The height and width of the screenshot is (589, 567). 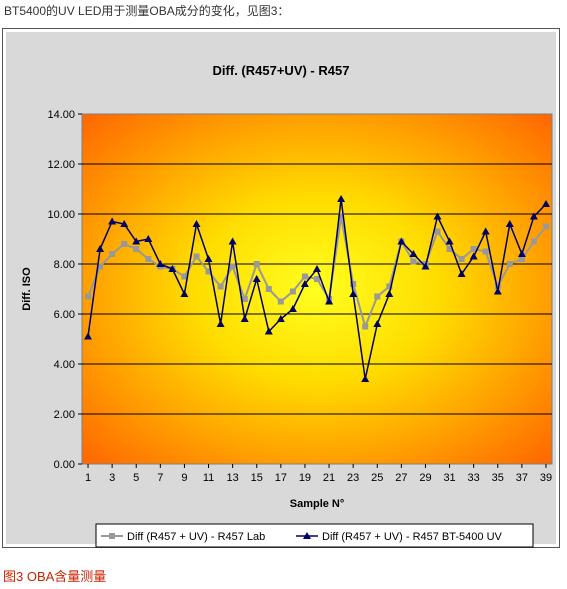 What do you see at coordinates (307, 535) in the screenshot?
I see `legend-marker-bt5400` at bounding box center [307, 535].